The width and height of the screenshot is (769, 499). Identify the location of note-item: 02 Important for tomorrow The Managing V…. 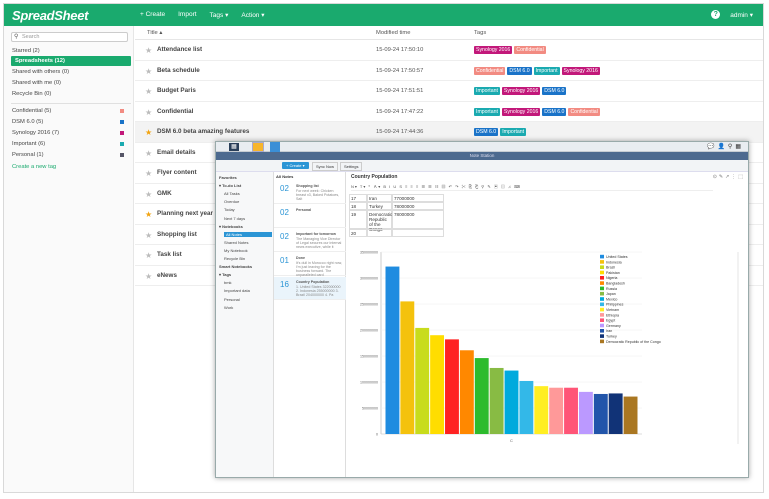
(310, 240).